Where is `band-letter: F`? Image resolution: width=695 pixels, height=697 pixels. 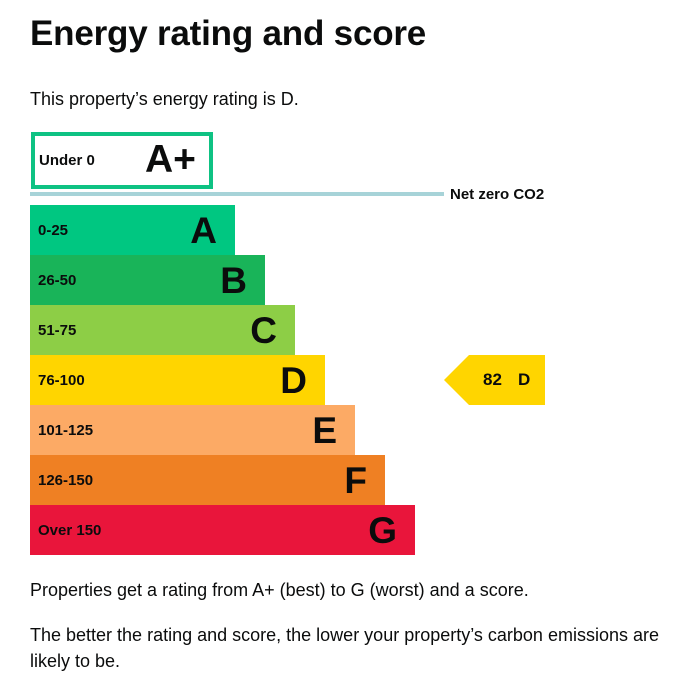 band-letter: F is located at coordinates (355, 480).